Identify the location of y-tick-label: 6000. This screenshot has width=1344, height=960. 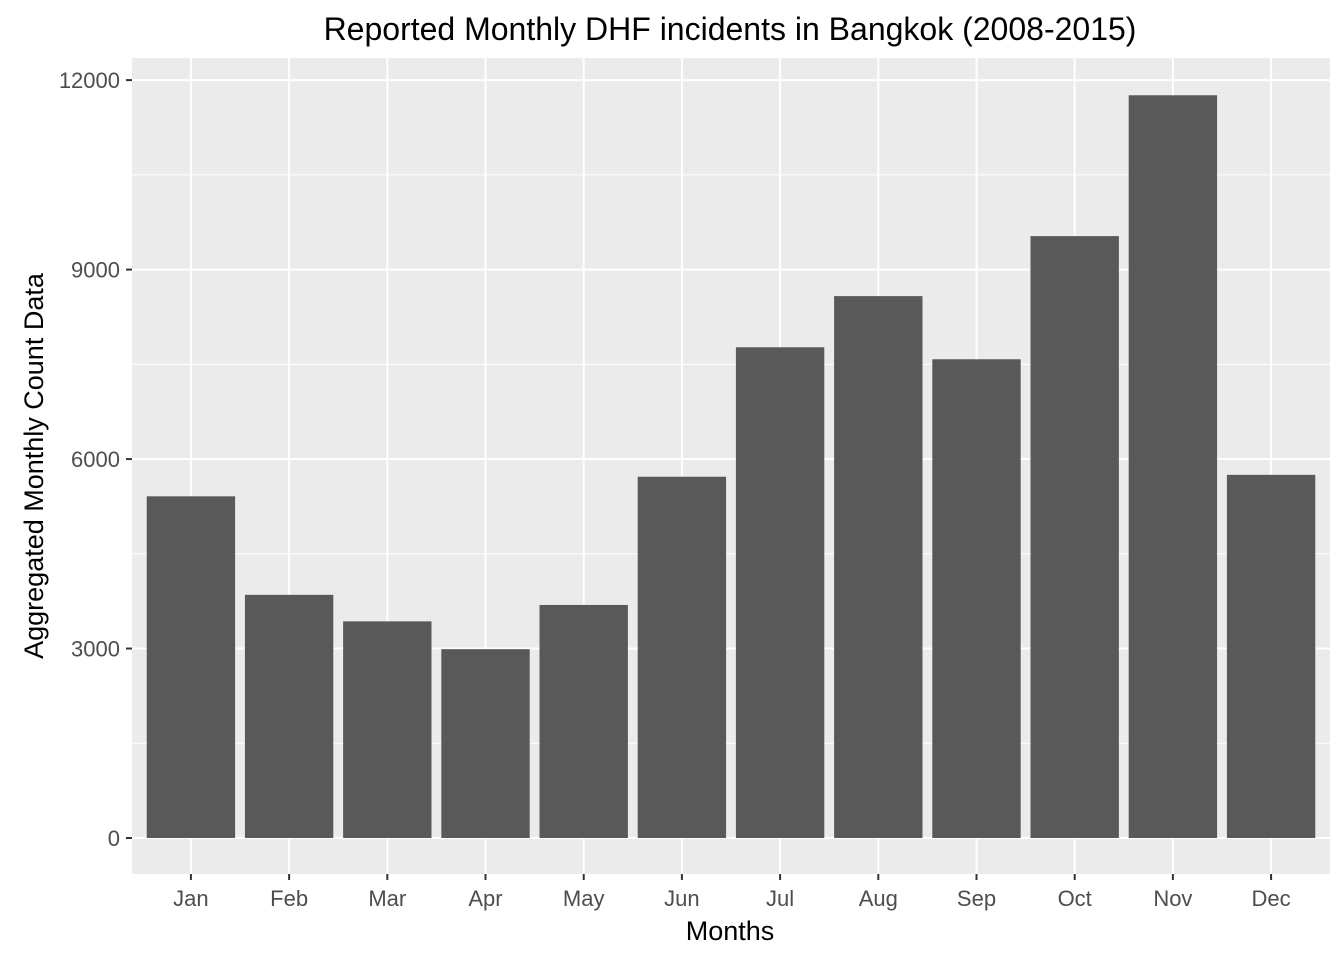
(95, 459).